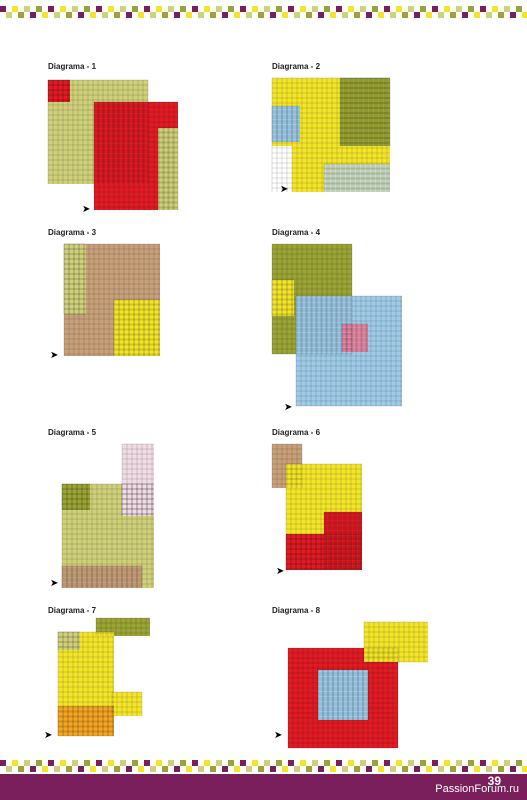  What do you see at coordinates (296, 610) in the screenshot?
I see `diagram-title: Diagrama - 8` at bounding box center [296, 610].